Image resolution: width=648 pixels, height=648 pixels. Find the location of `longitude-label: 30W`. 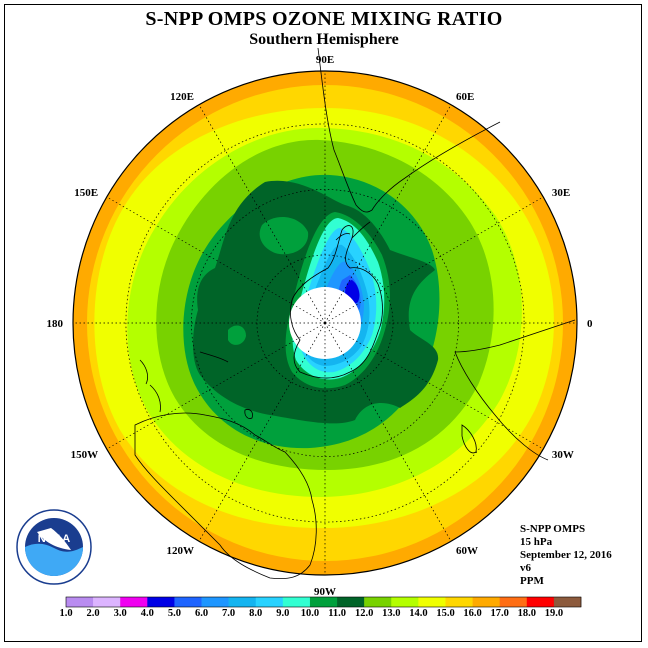

longitude-label: 30W is located at coordinates (563, 455).